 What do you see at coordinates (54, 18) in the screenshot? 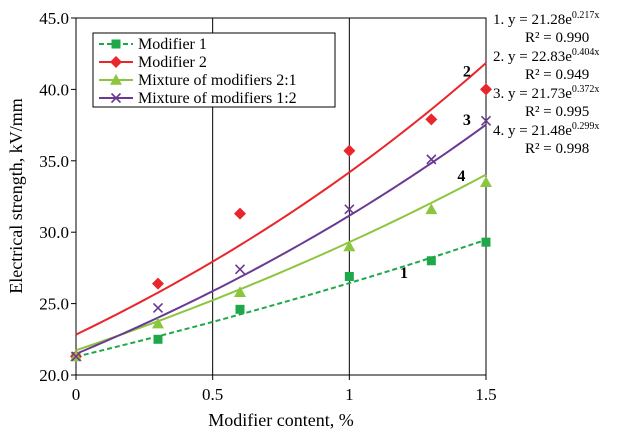
I see `y-tick-label: 45.0` at bounding box center [54, 18].